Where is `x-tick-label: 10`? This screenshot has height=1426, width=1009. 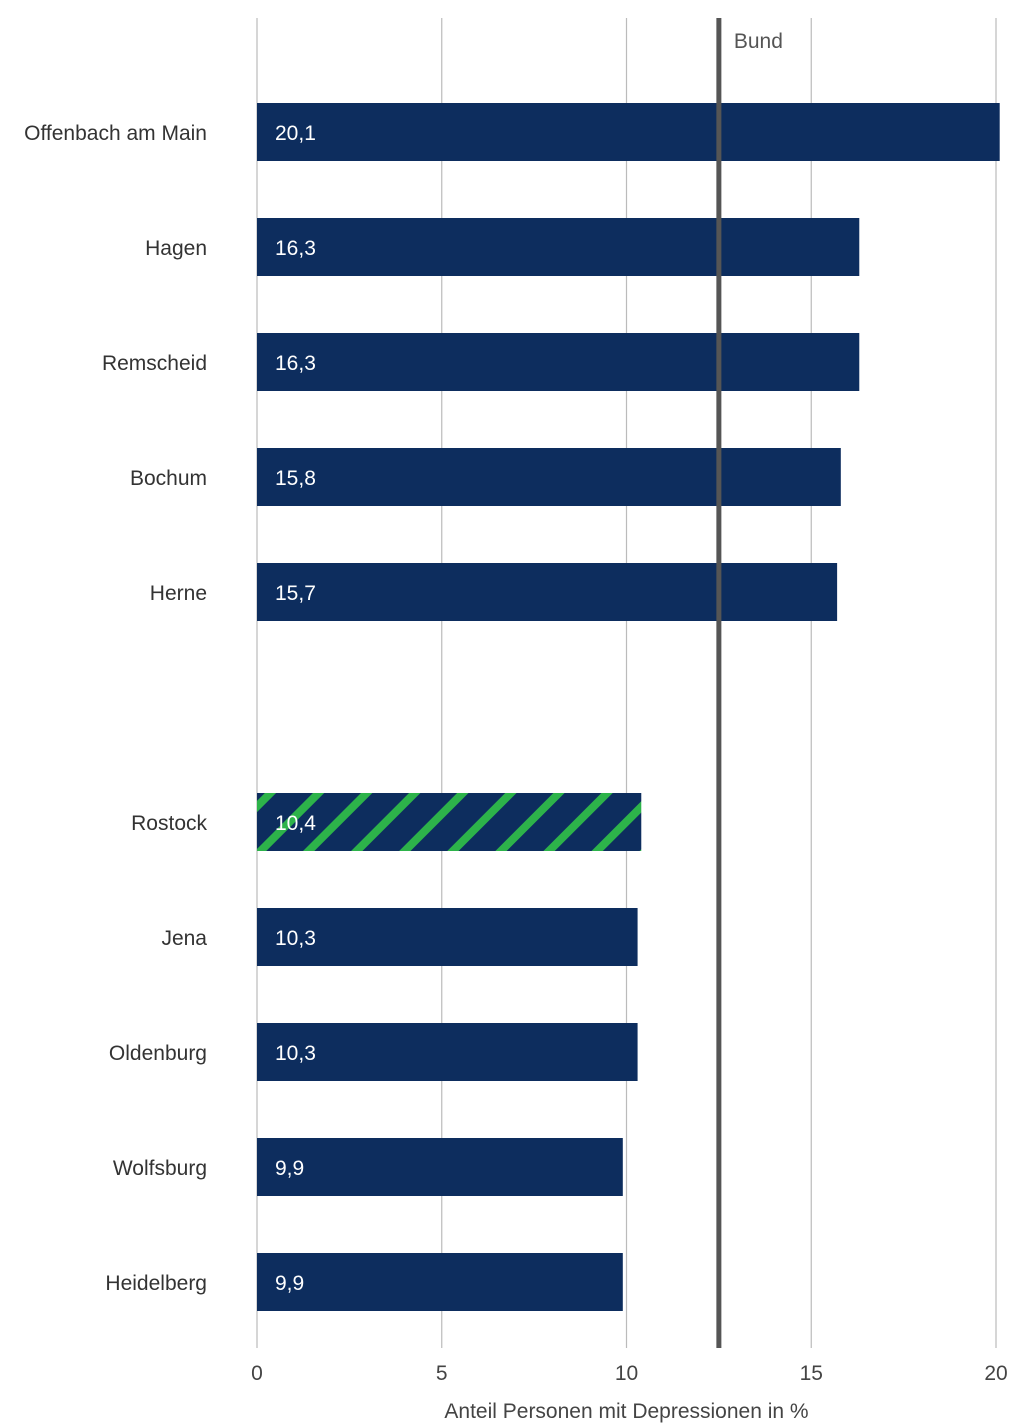
x-tick-label: 10 is located at coordinates (626, 1373).